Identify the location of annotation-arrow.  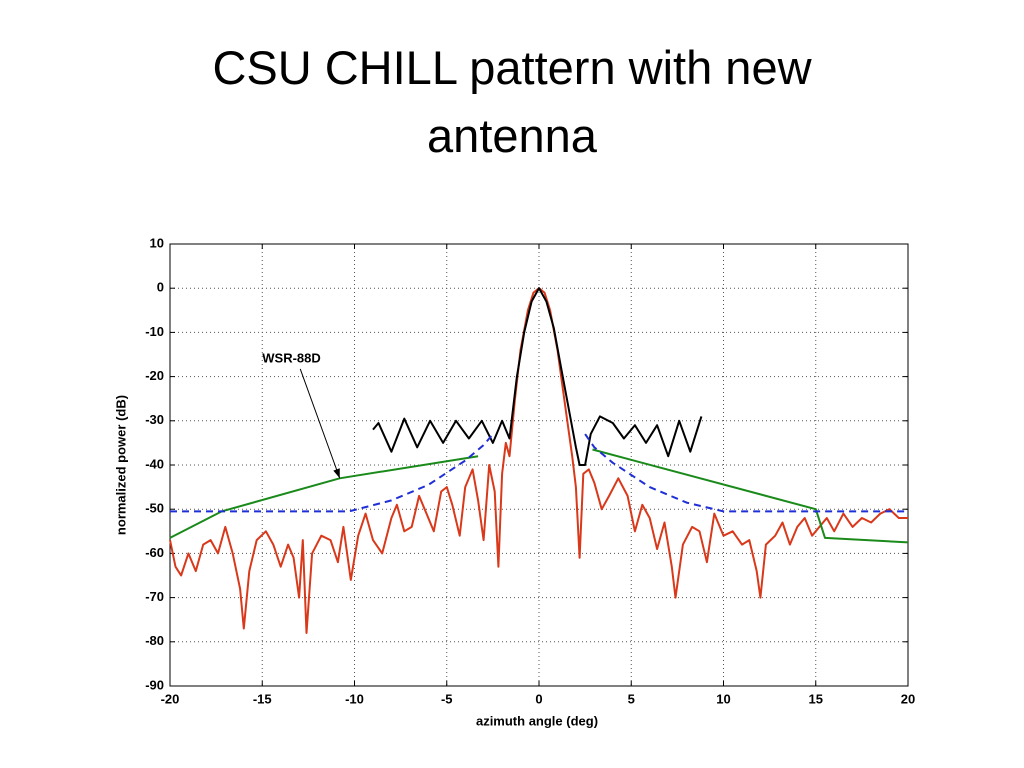
(320, 423).